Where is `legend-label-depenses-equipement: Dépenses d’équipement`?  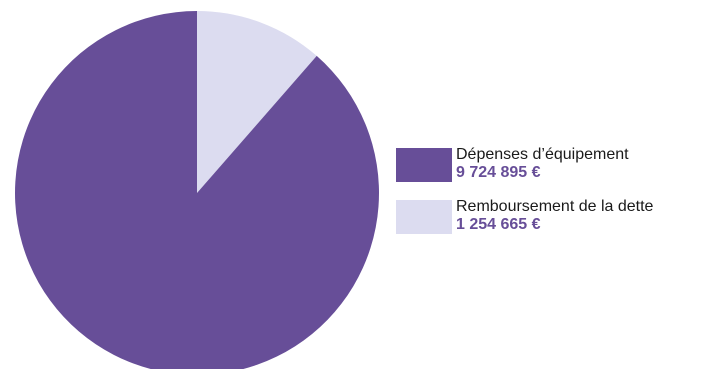
legend-label-depenses-equipement: Dépenses d’équipement is located at coordinates (542, 154).